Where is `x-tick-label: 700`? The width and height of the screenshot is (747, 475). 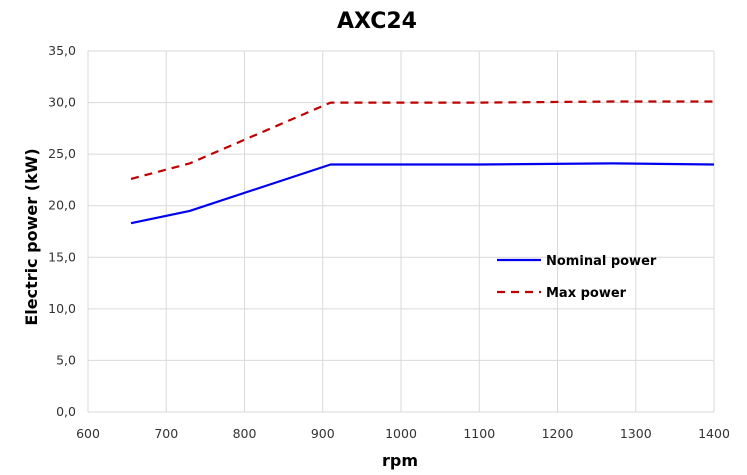 x-tick-label: 700 is located at coordinates (166, 433).